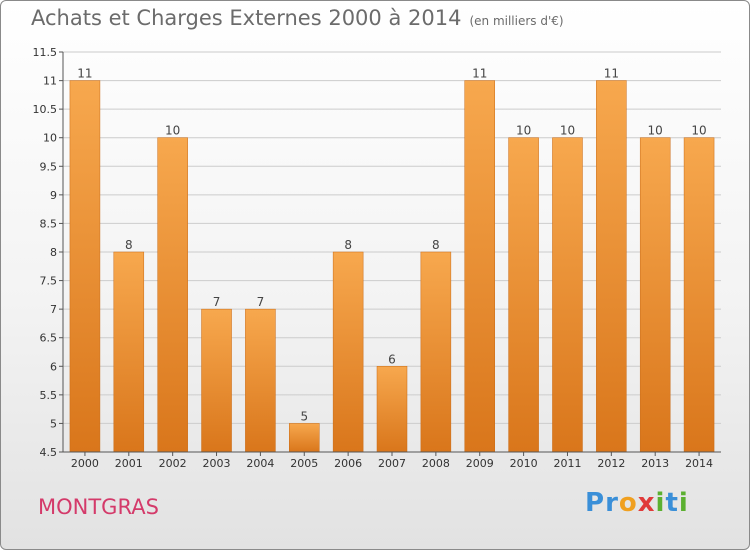 The width and height of the screenshot is (750, 550). Describe the element at coordinates (628, 503) in the screenshot. I see `logo-letter: o` at that location.